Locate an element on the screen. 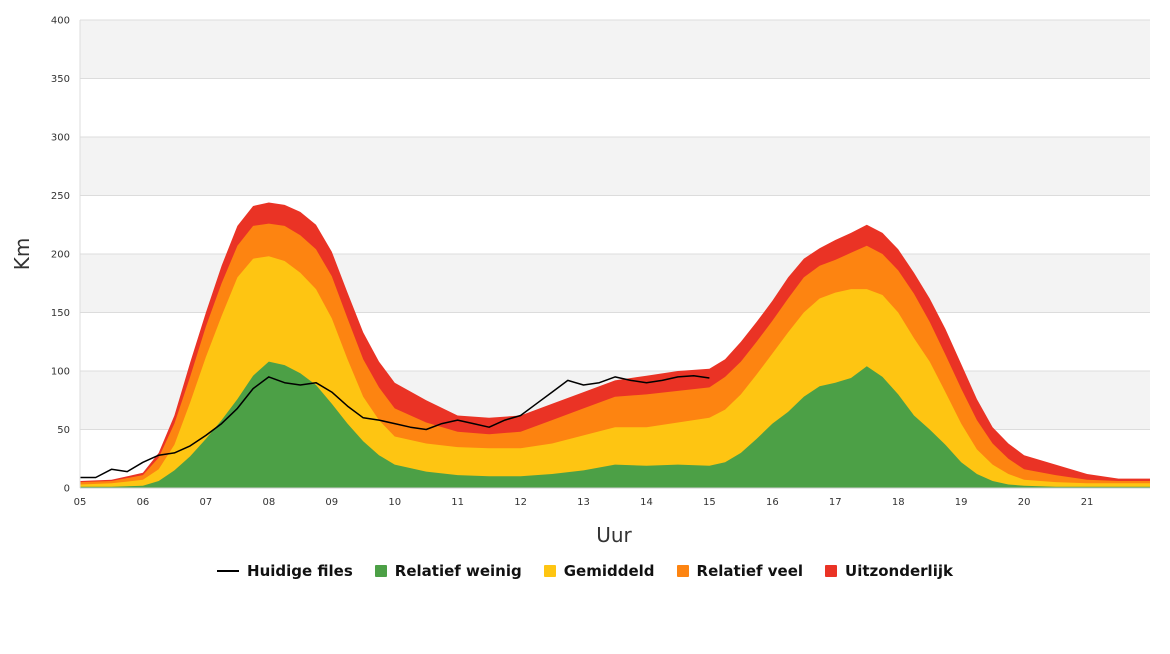 The image size is (1170, 654). x-tick-label: 13 is located at coordinates (583, 502).